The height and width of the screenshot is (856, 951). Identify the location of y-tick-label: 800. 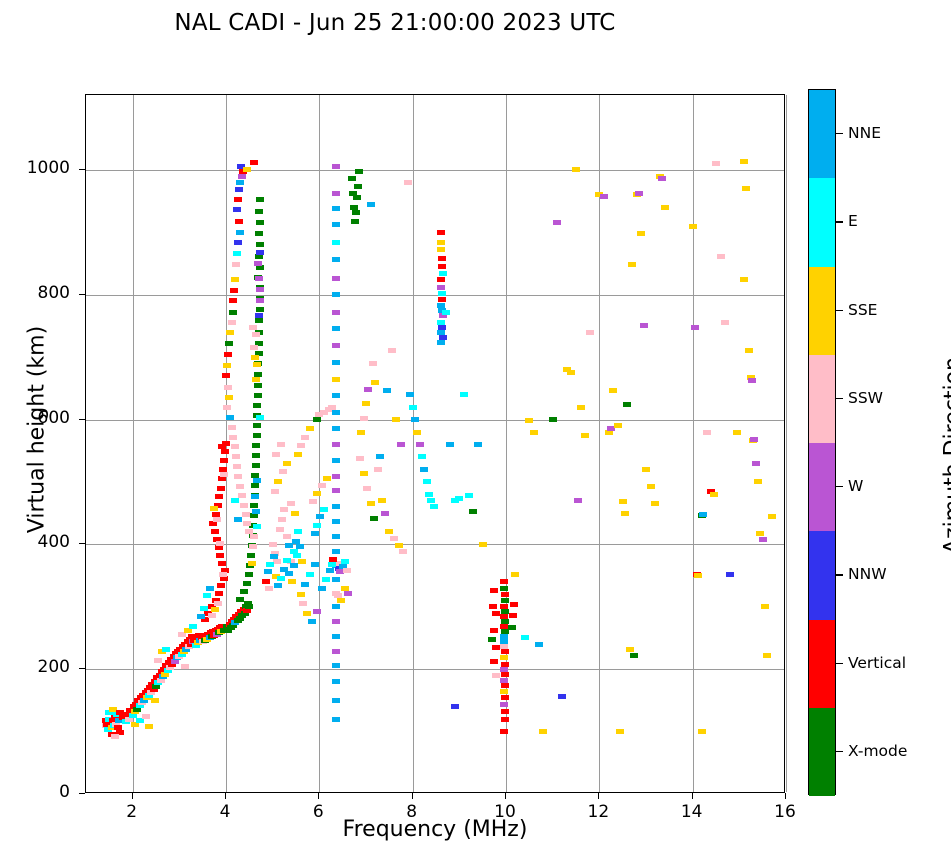
(53, 292).